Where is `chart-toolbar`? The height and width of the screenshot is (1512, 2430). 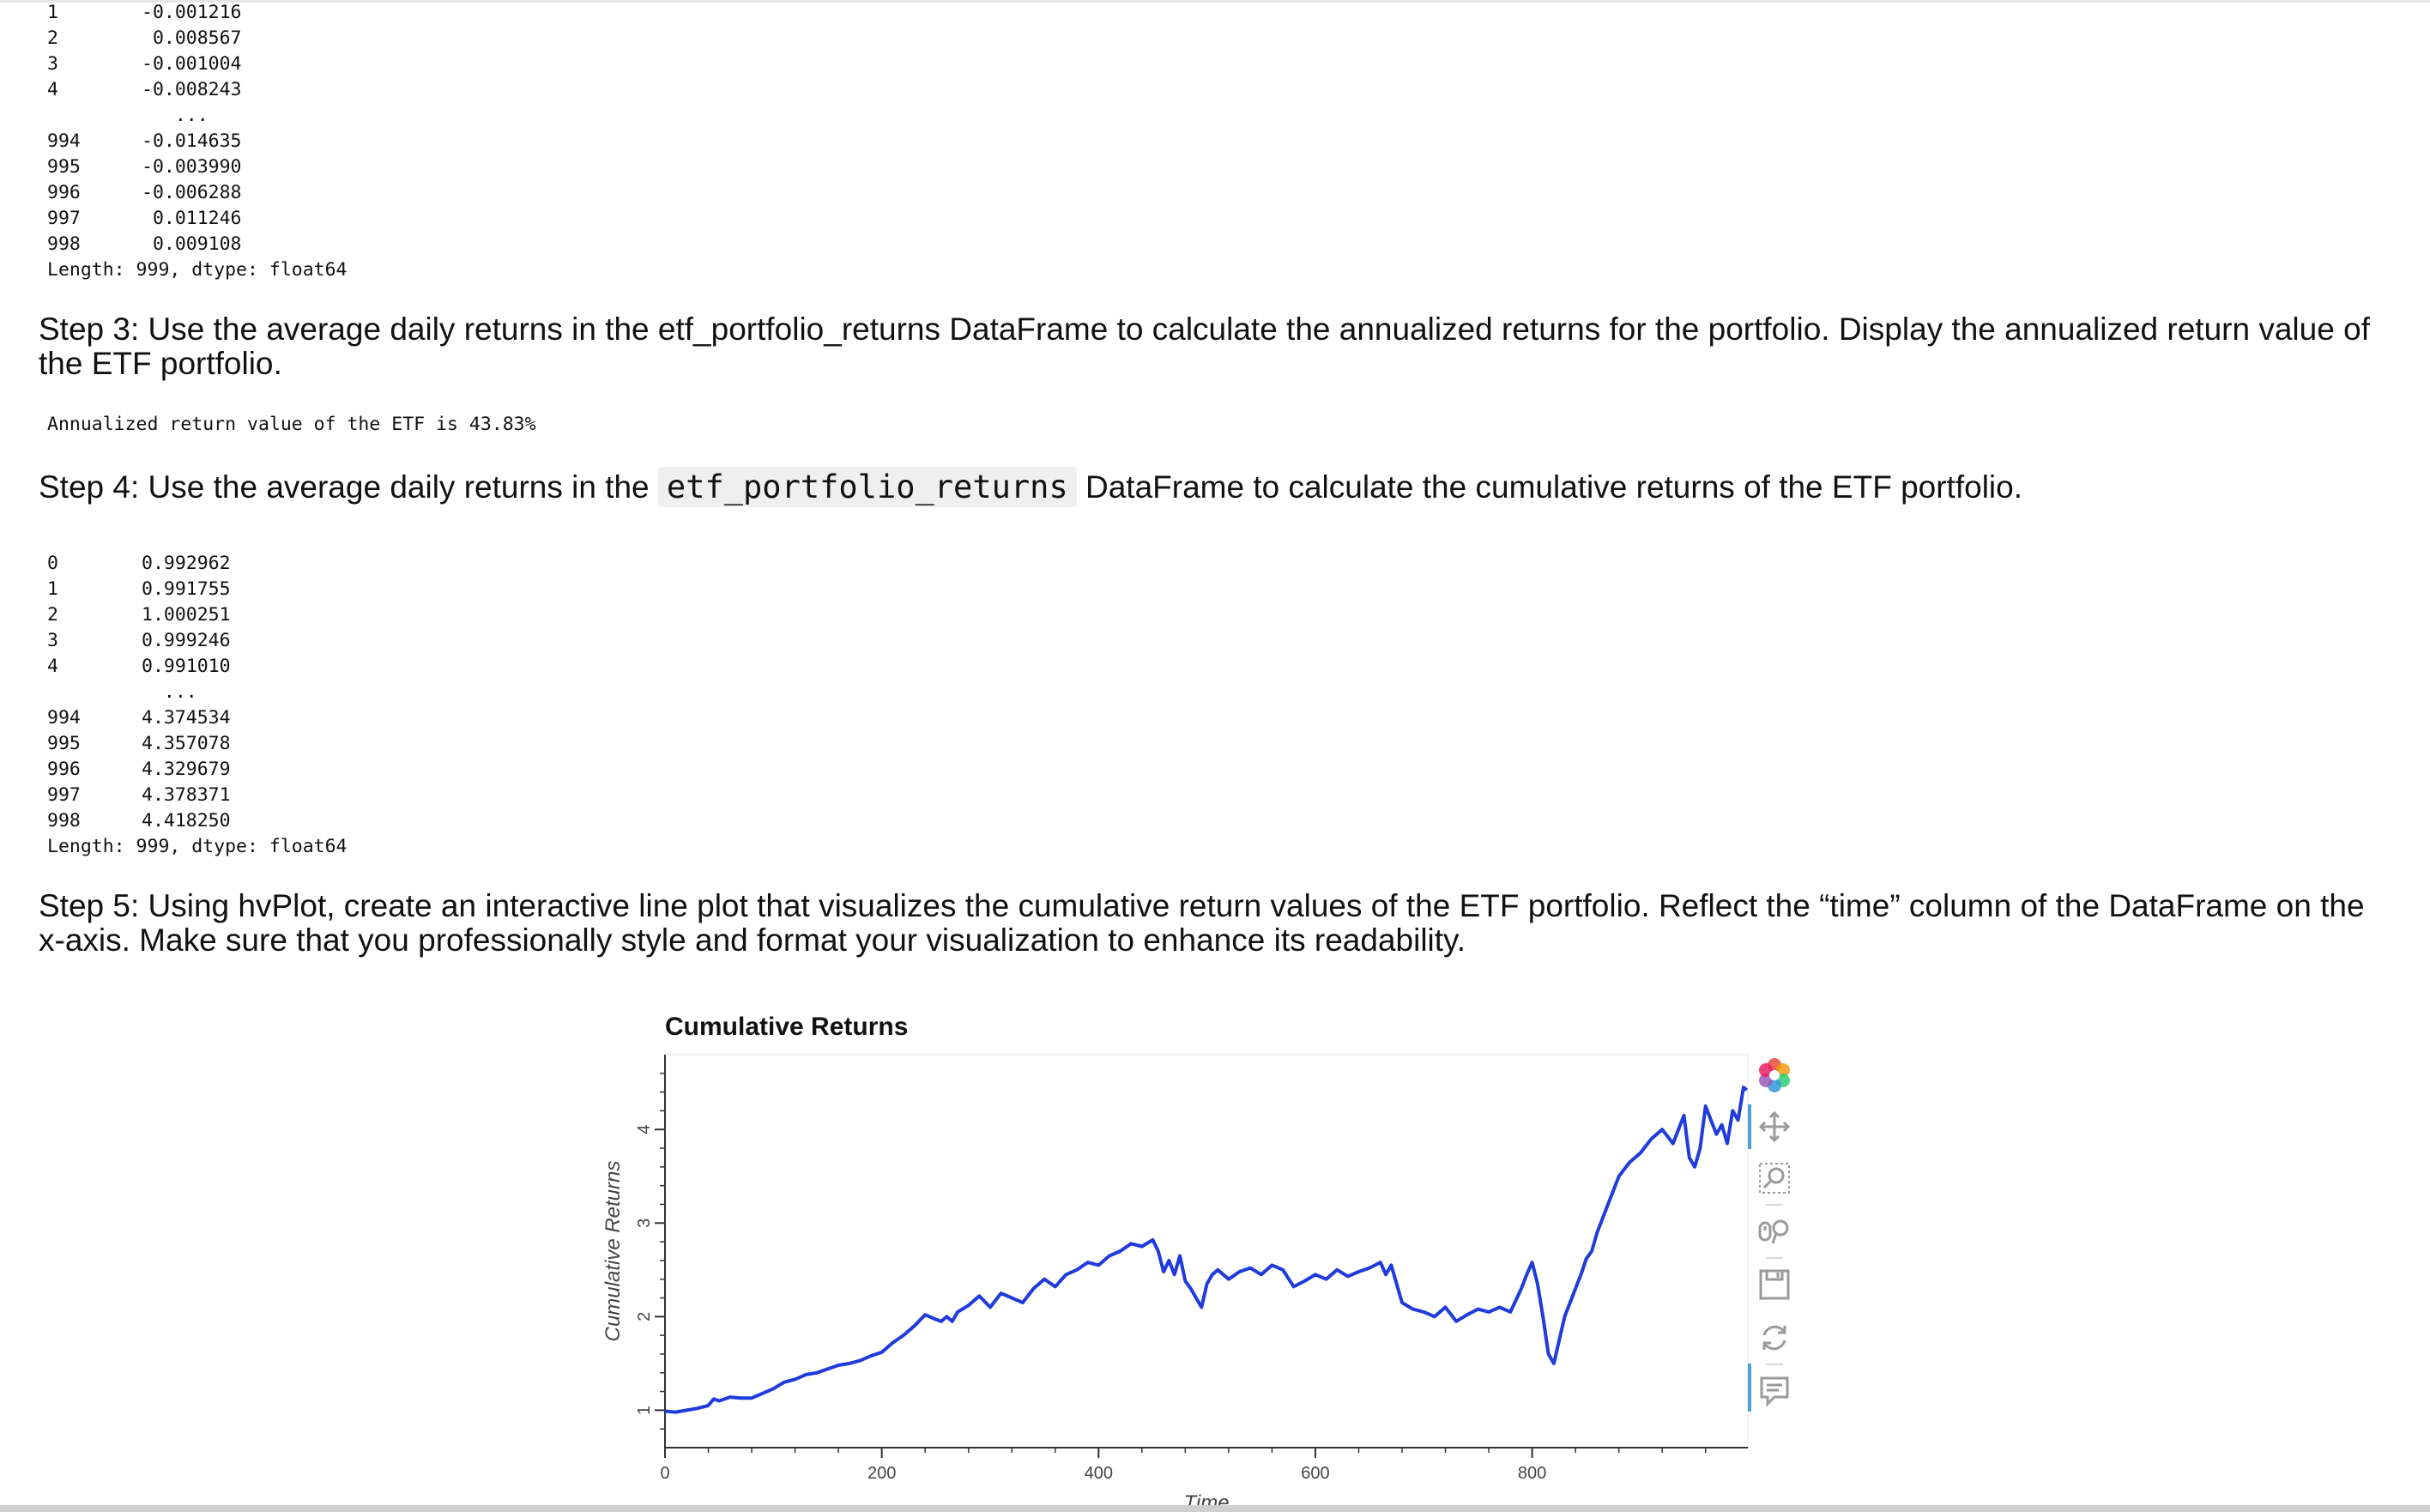
chart-toolbar is located at coordinates (1773, 1233).